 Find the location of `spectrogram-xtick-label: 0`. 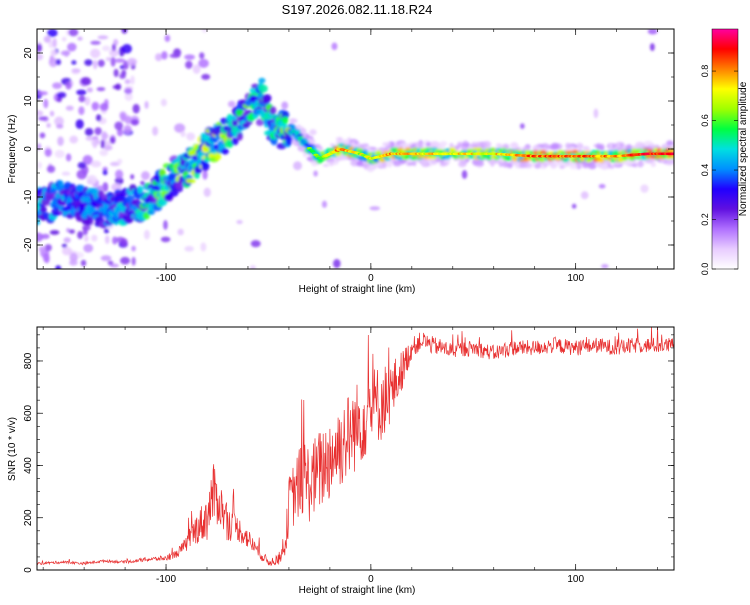

spectrogram-xtick-label: 0 is located at coordinates (371, 278).